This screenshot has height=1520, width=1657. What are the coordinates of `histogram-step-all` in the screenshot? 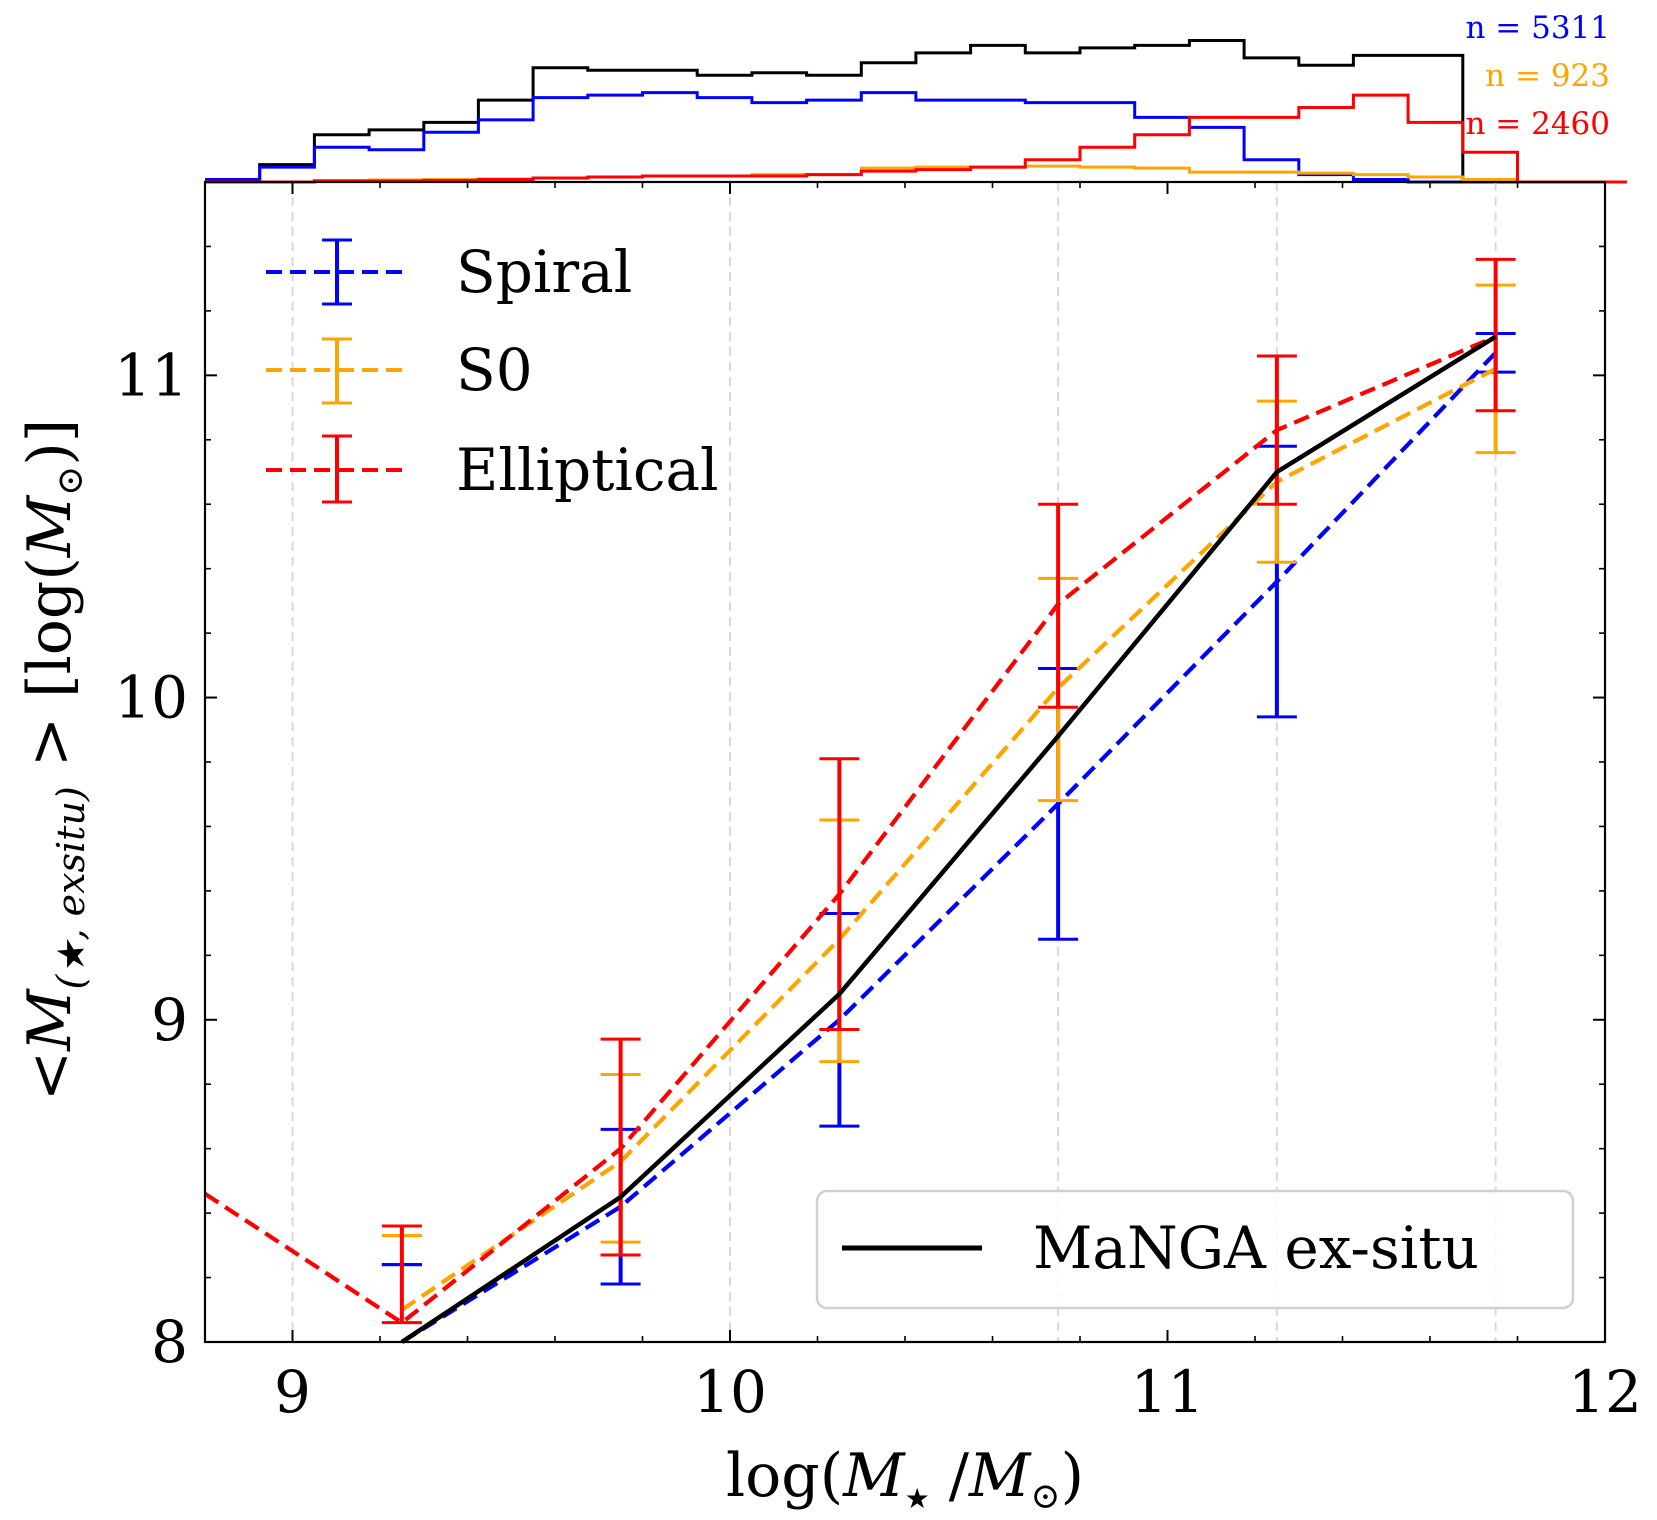 It's located at (916, 111).